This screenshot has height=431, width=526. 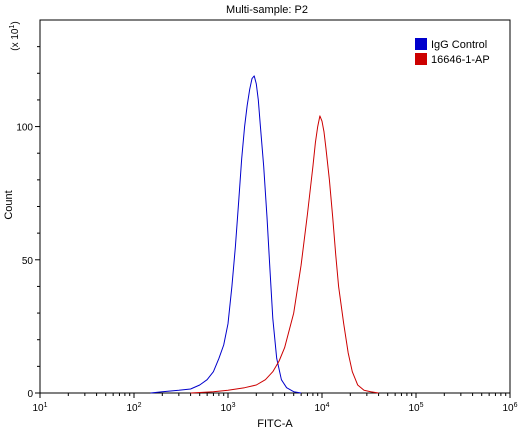 I want to click on x-tick-label: 10³, so click(x=227, y=408).